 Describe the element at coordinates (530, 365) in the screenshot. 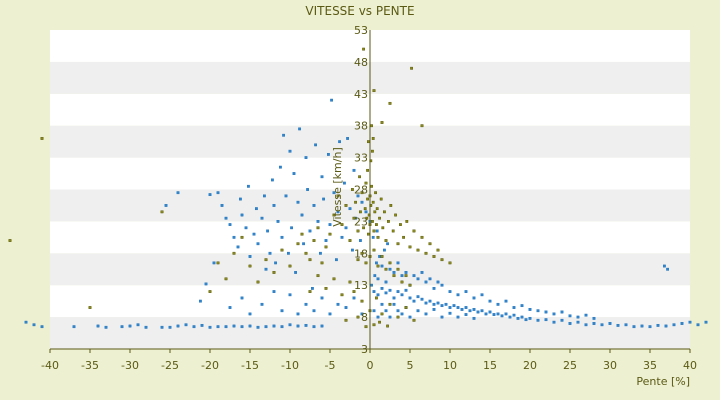

I see `x-tick-label: 20` at that location.